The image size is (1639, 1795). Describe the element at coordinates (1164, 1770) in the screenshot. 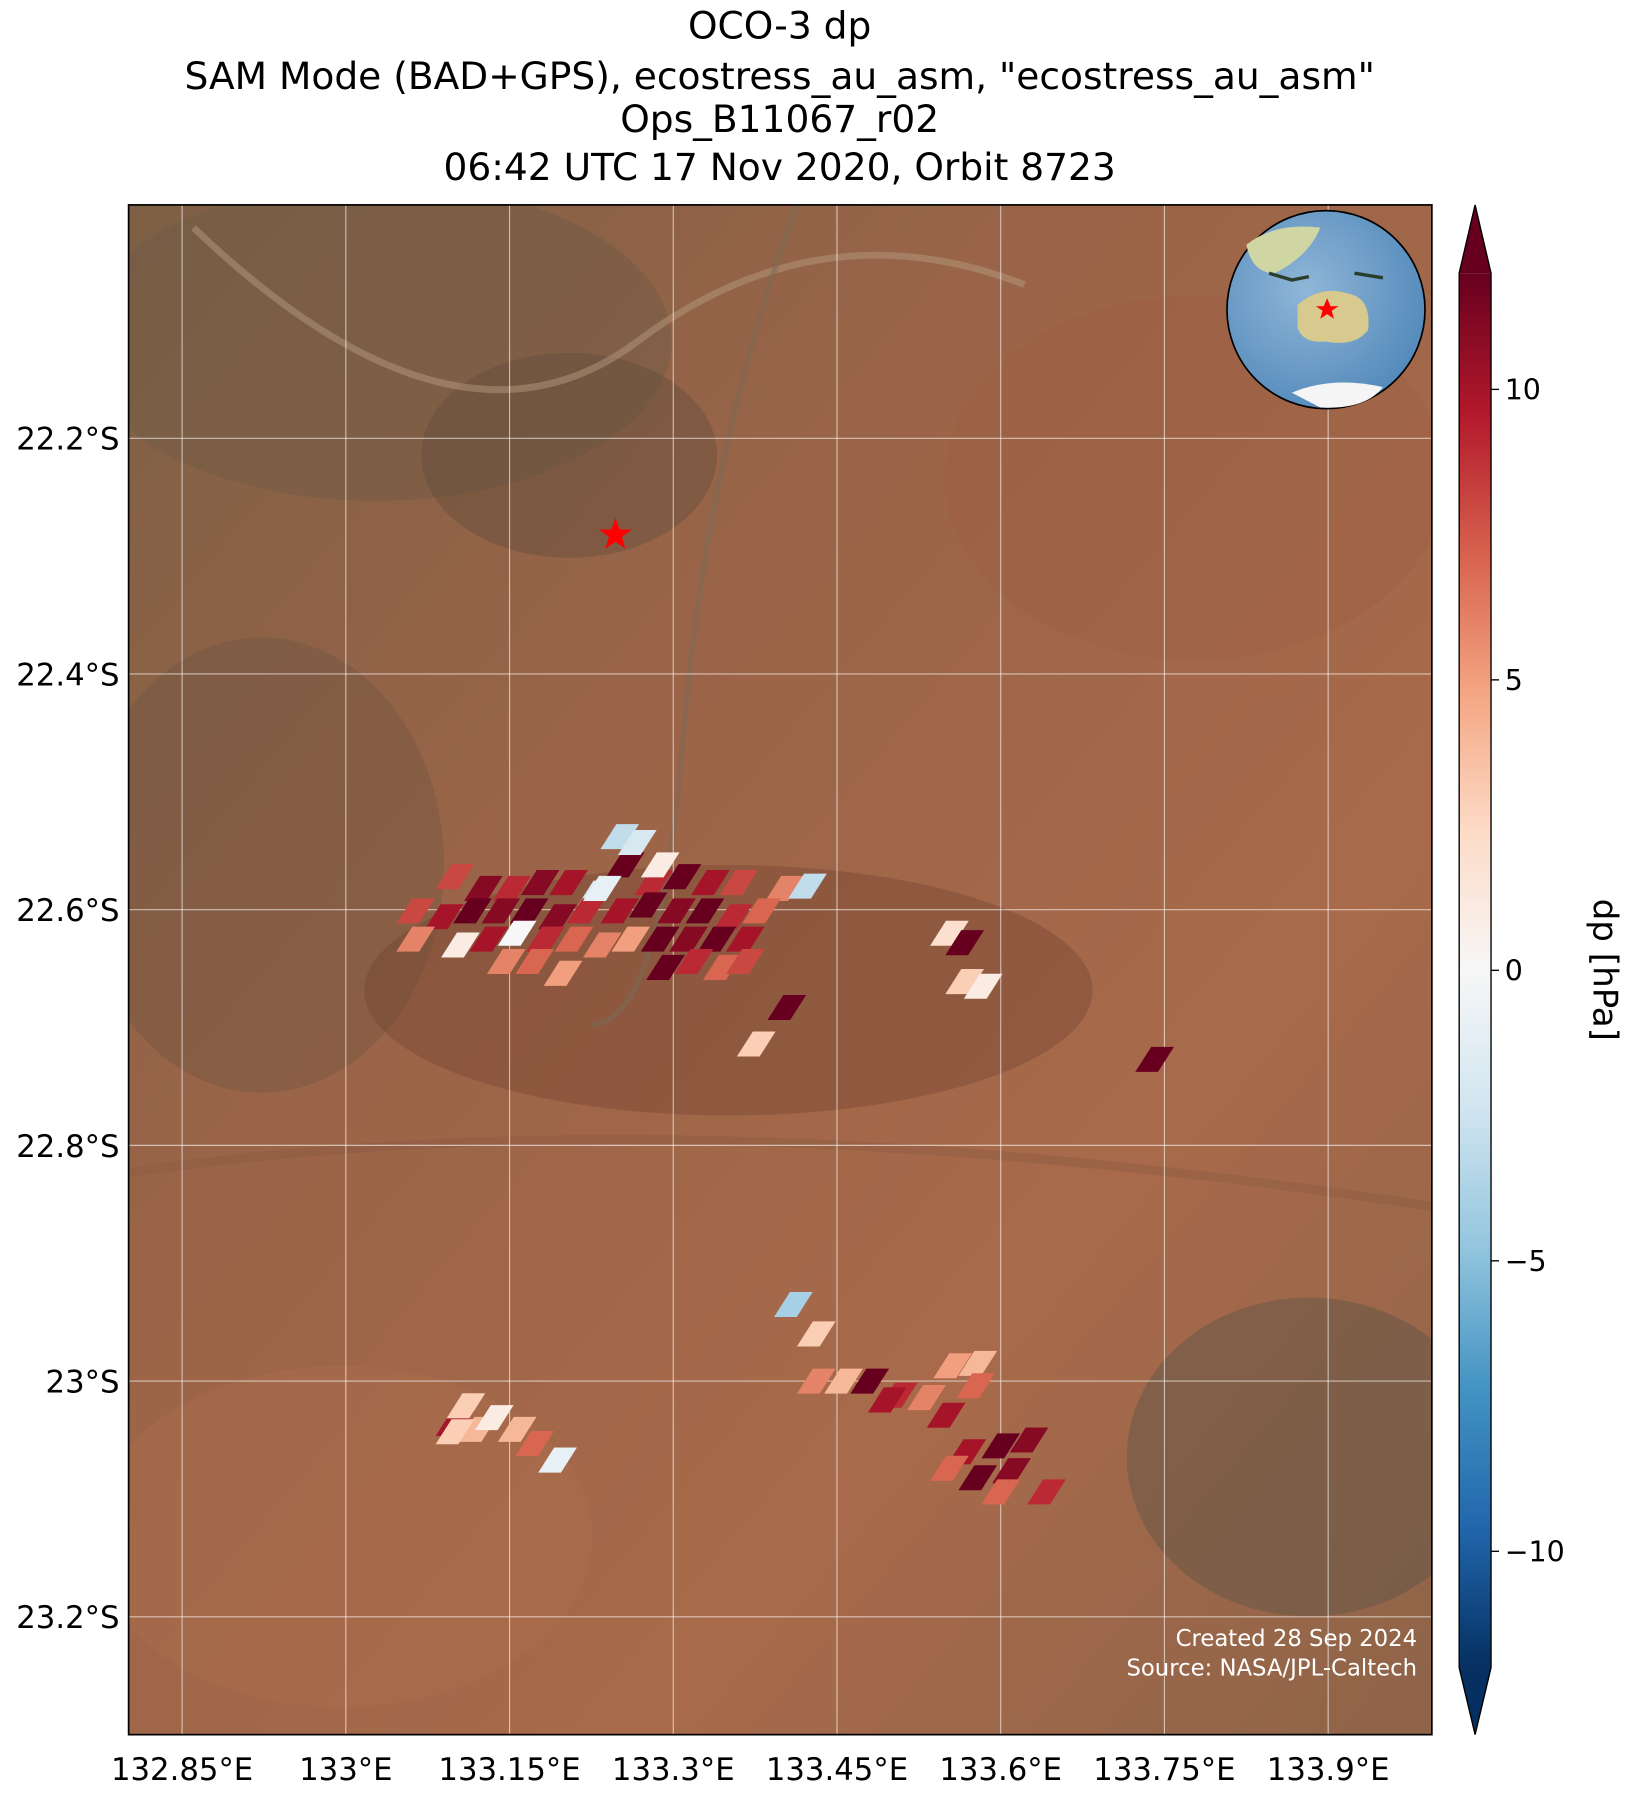

I see `x-tick-label: 133.75°E` at that location.